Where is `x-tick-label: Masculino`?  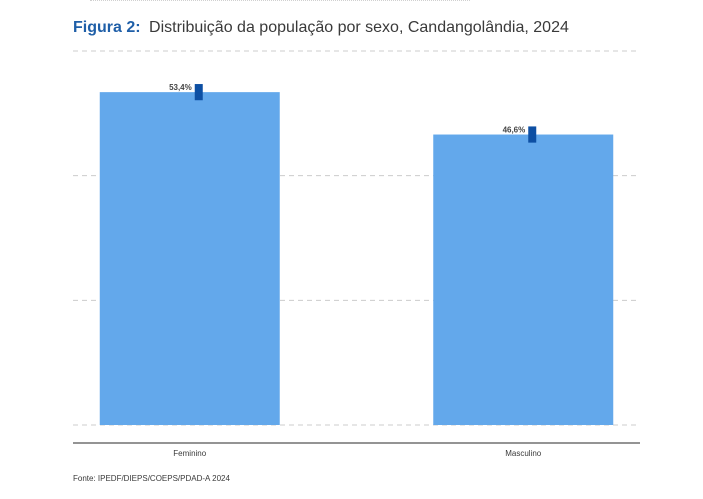 x-tick-label: Masculino is located at coordinates (523, 453).